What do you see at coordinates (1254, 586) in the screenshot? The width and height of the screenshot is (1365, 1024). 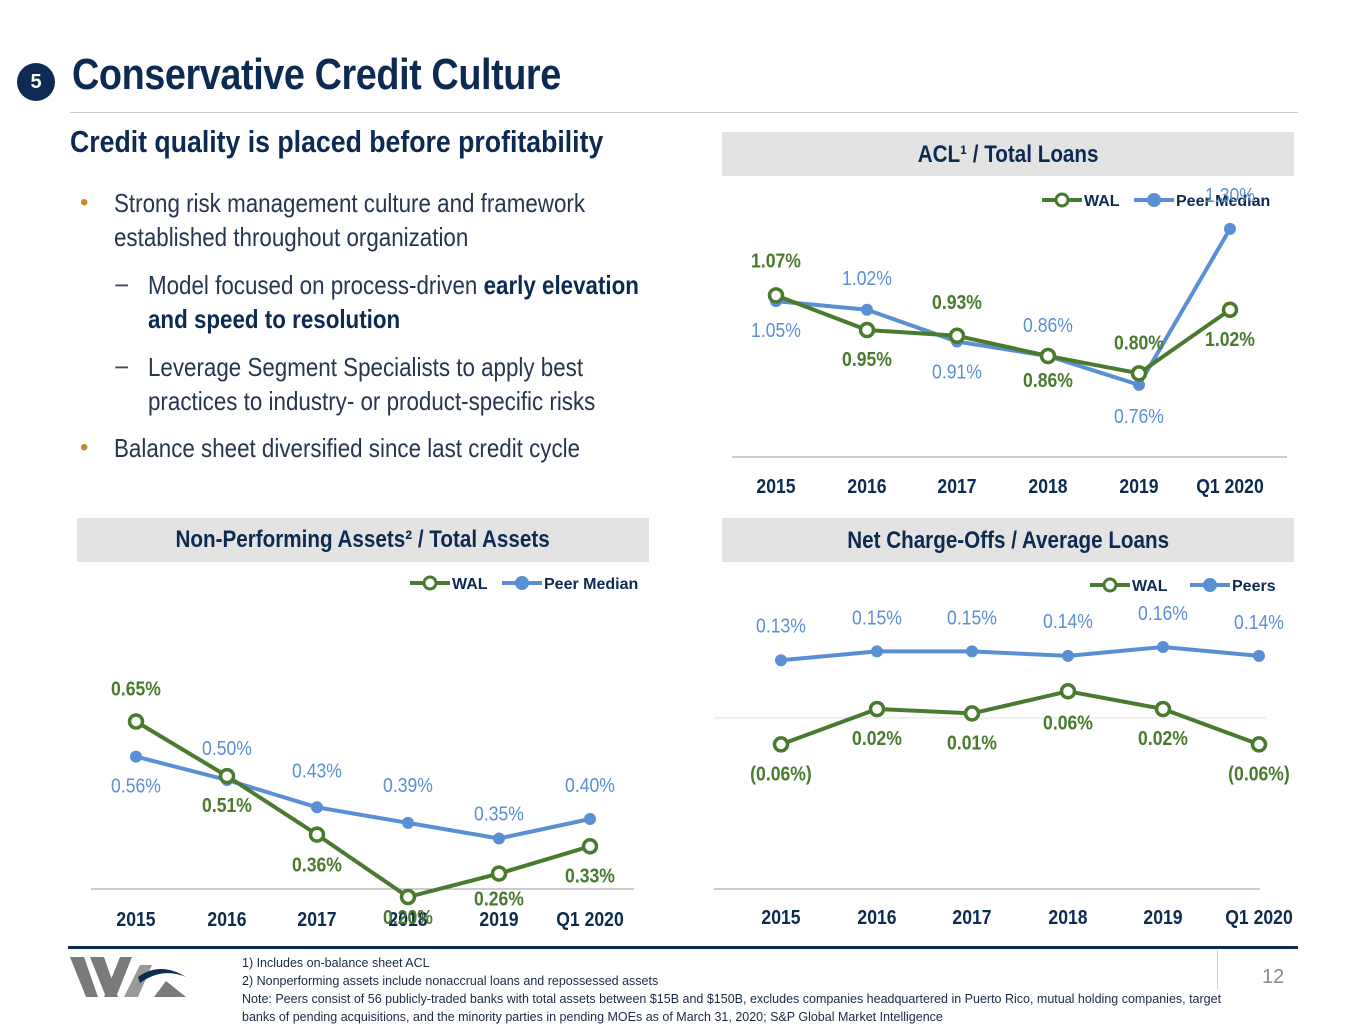 I see `legend-peer-label: Peers` at bounding box center [1254, 586].